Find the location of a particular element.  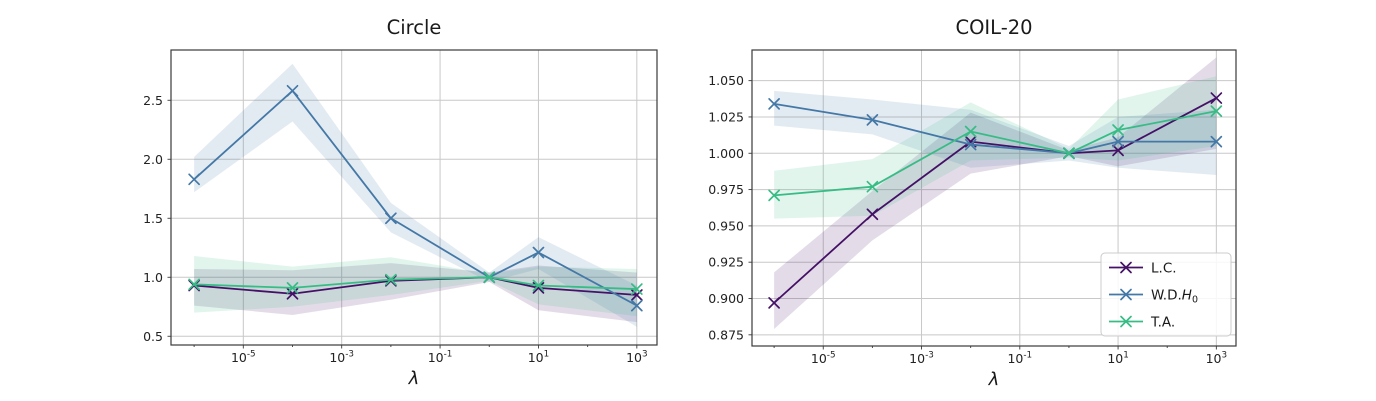

legend-entry-ta: T.A. is located at coordinates (1142, 322).